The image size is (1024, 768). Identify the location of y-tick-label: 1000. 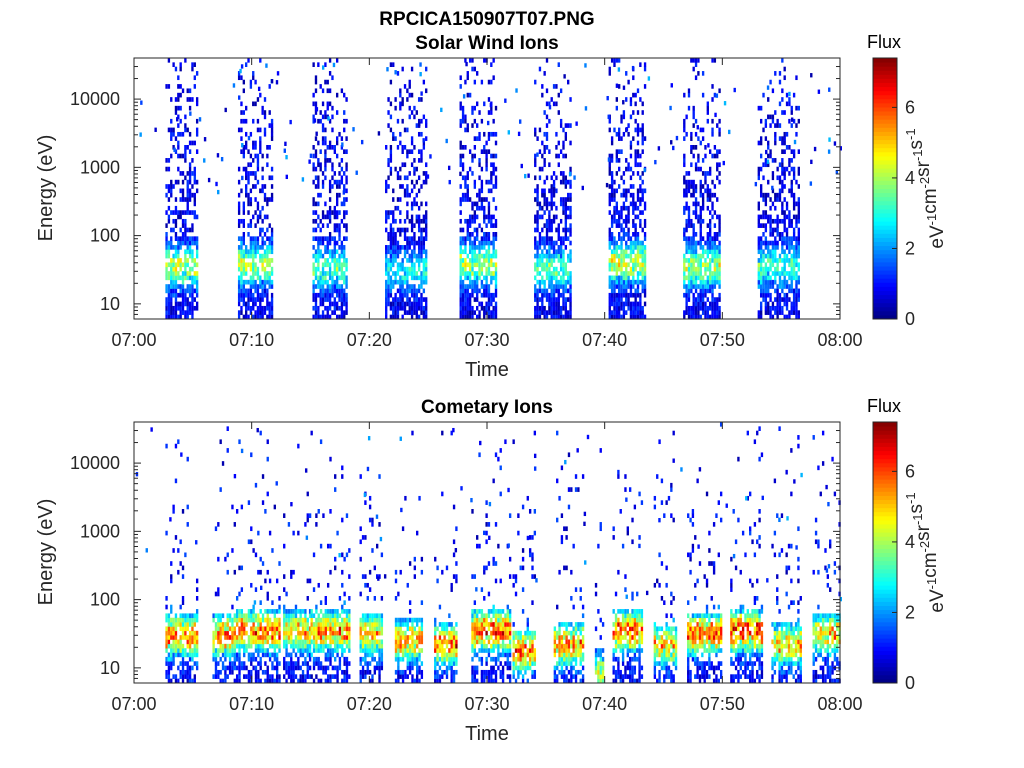
(100, 167).